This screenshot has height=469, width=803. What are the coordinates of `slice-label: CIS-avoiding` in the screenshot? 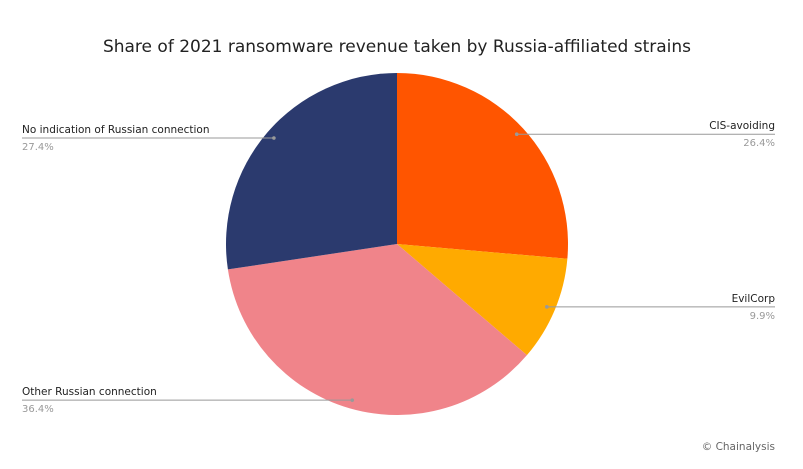 It's located at (742, 126).